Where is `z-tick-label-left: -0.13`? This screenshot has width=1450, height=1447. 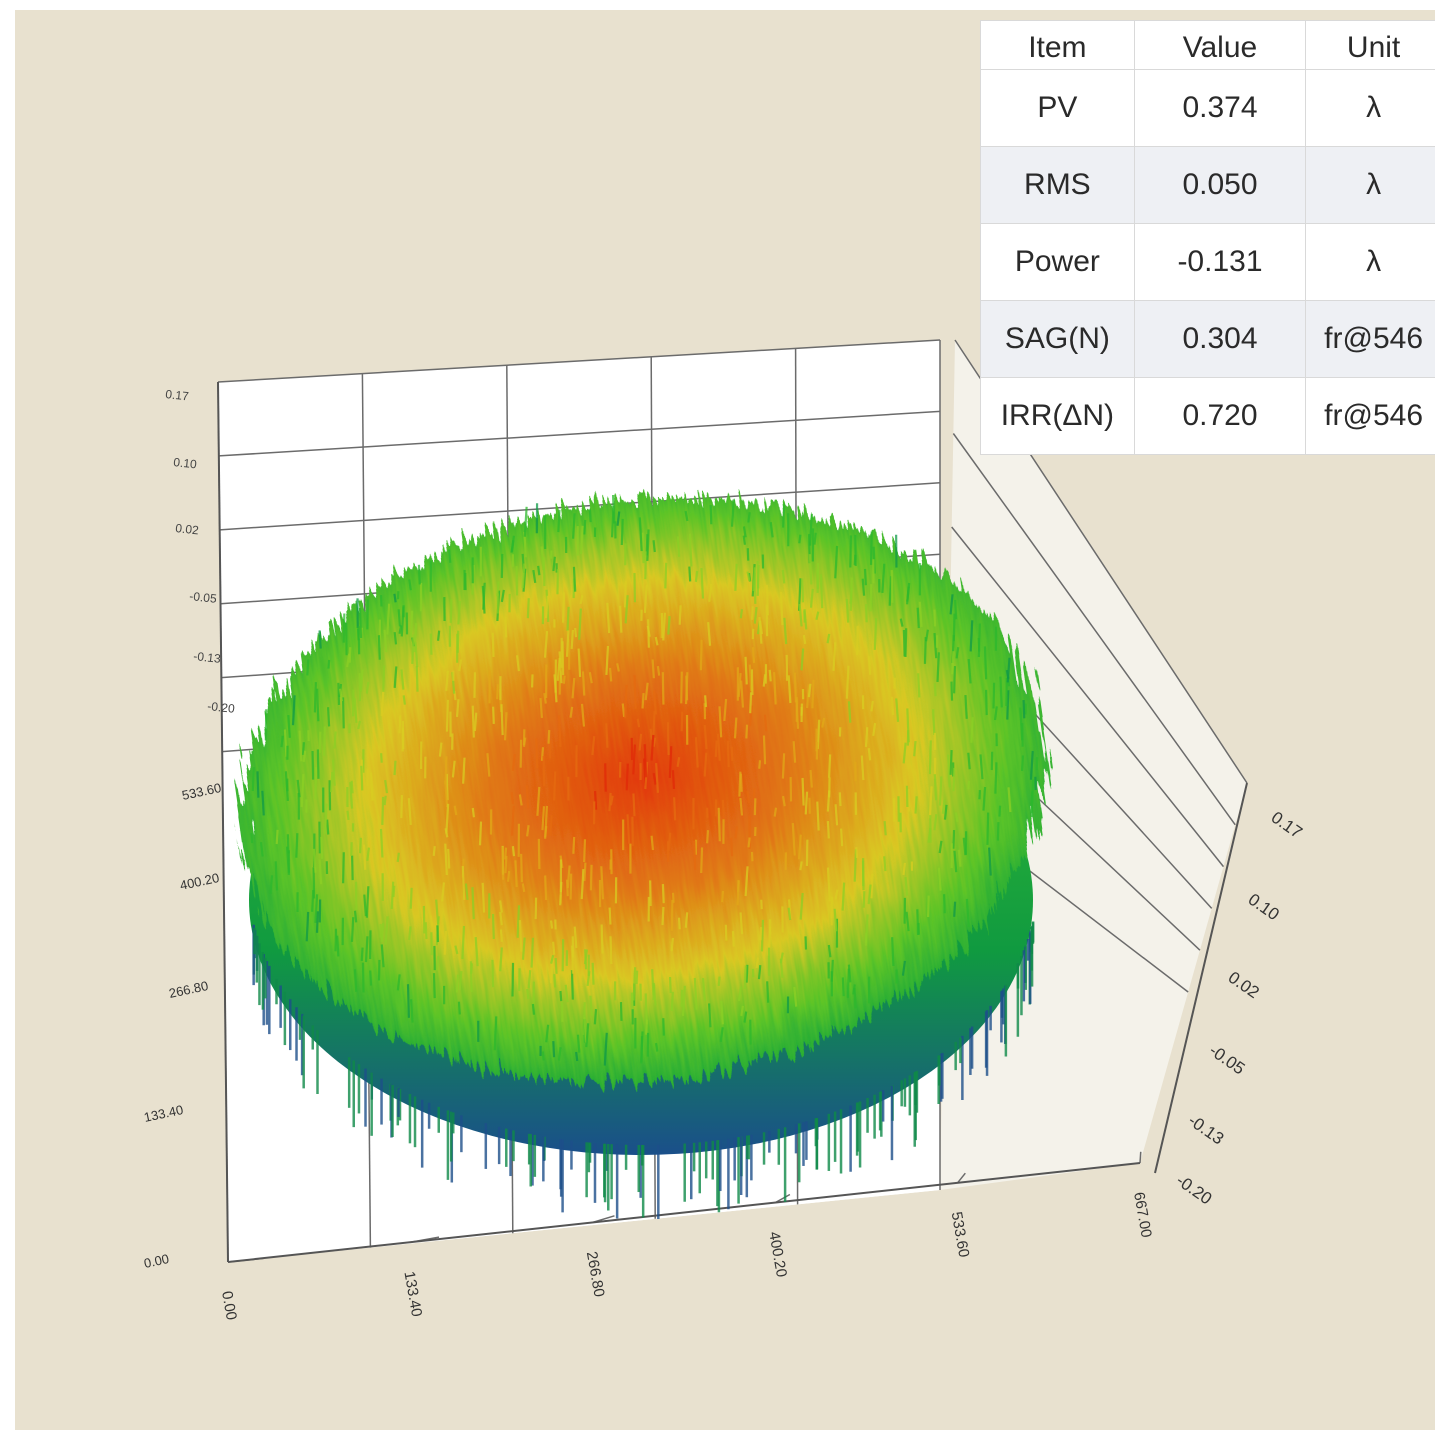
z-tick-label-left: -0.13 is located at coordinates (207, 657).